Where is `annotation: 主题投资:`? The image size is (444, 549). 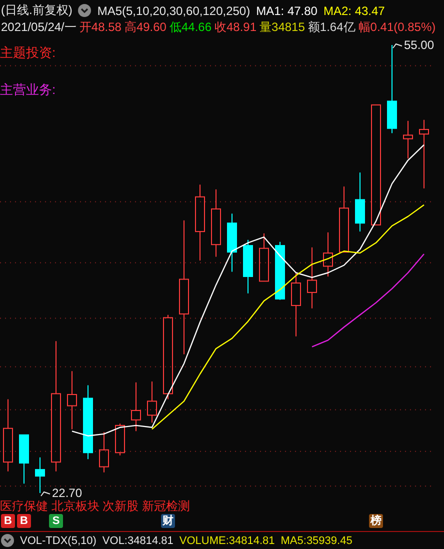
annotation: 主题投资: is located at coordinates (28, 53).